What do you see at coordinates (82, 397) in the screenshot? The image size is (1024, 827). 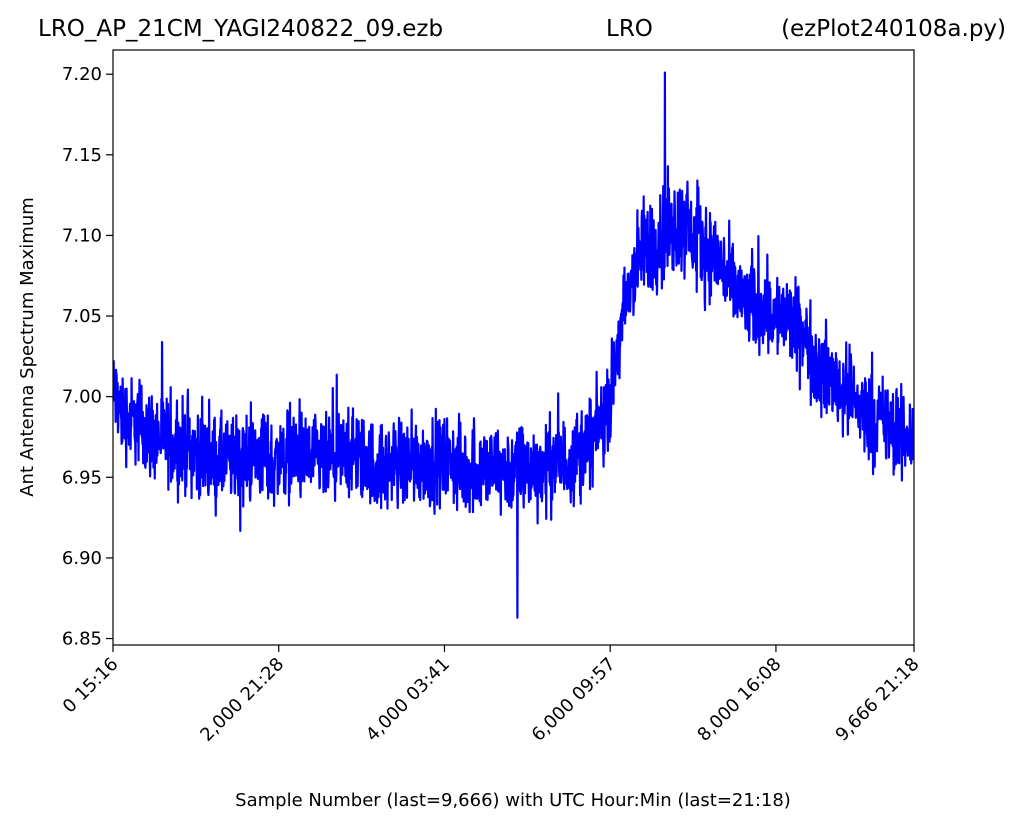 I see `y-tick-label: 7.00` at bounding box center [82, 397].